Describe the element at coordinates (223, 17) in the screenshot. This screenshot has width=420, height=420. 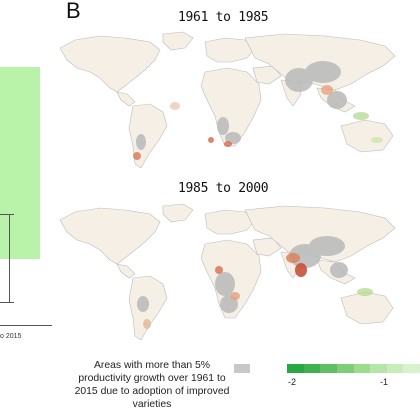
I see `map-title-1961-1985: 1961 to 1985` at that location.